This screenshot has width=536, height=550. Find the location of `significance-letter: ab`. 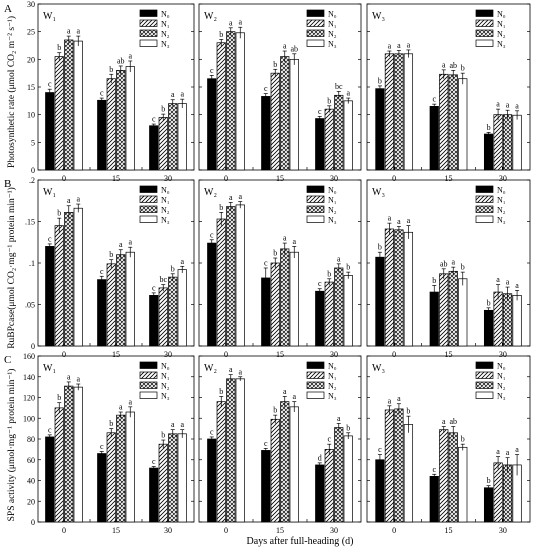

significance-letter: ab is located at coordinates (453, 421).